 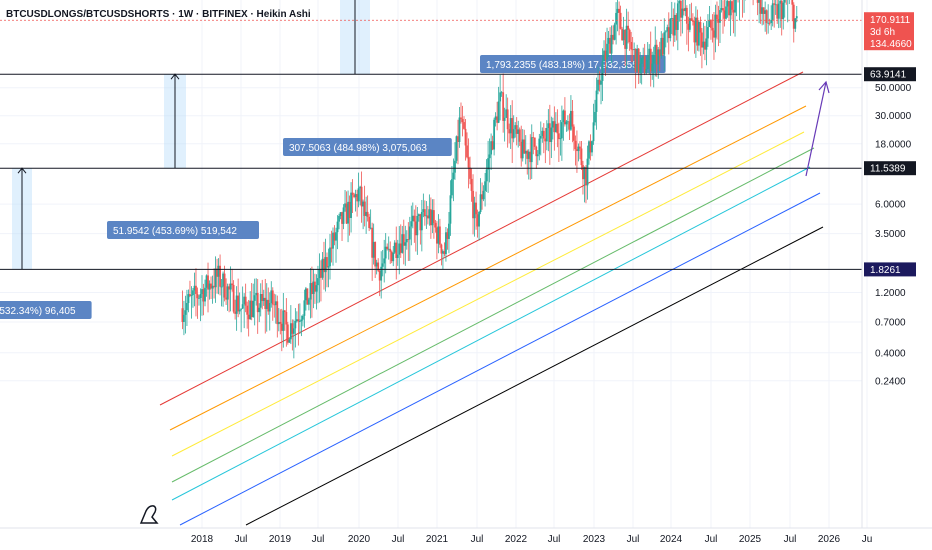 I want to click on x-tick-label: Jul, so click(x=790, y=539).